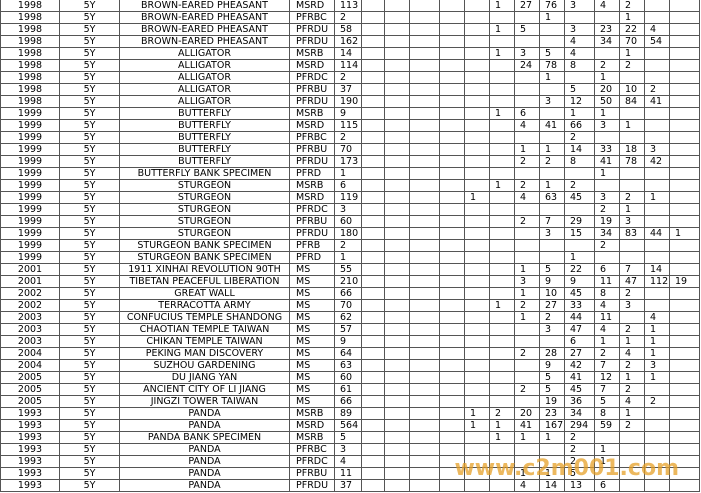 This screenshot has width=701, height=493. I want to click on code-cell: MSRB, so click(312, 438).